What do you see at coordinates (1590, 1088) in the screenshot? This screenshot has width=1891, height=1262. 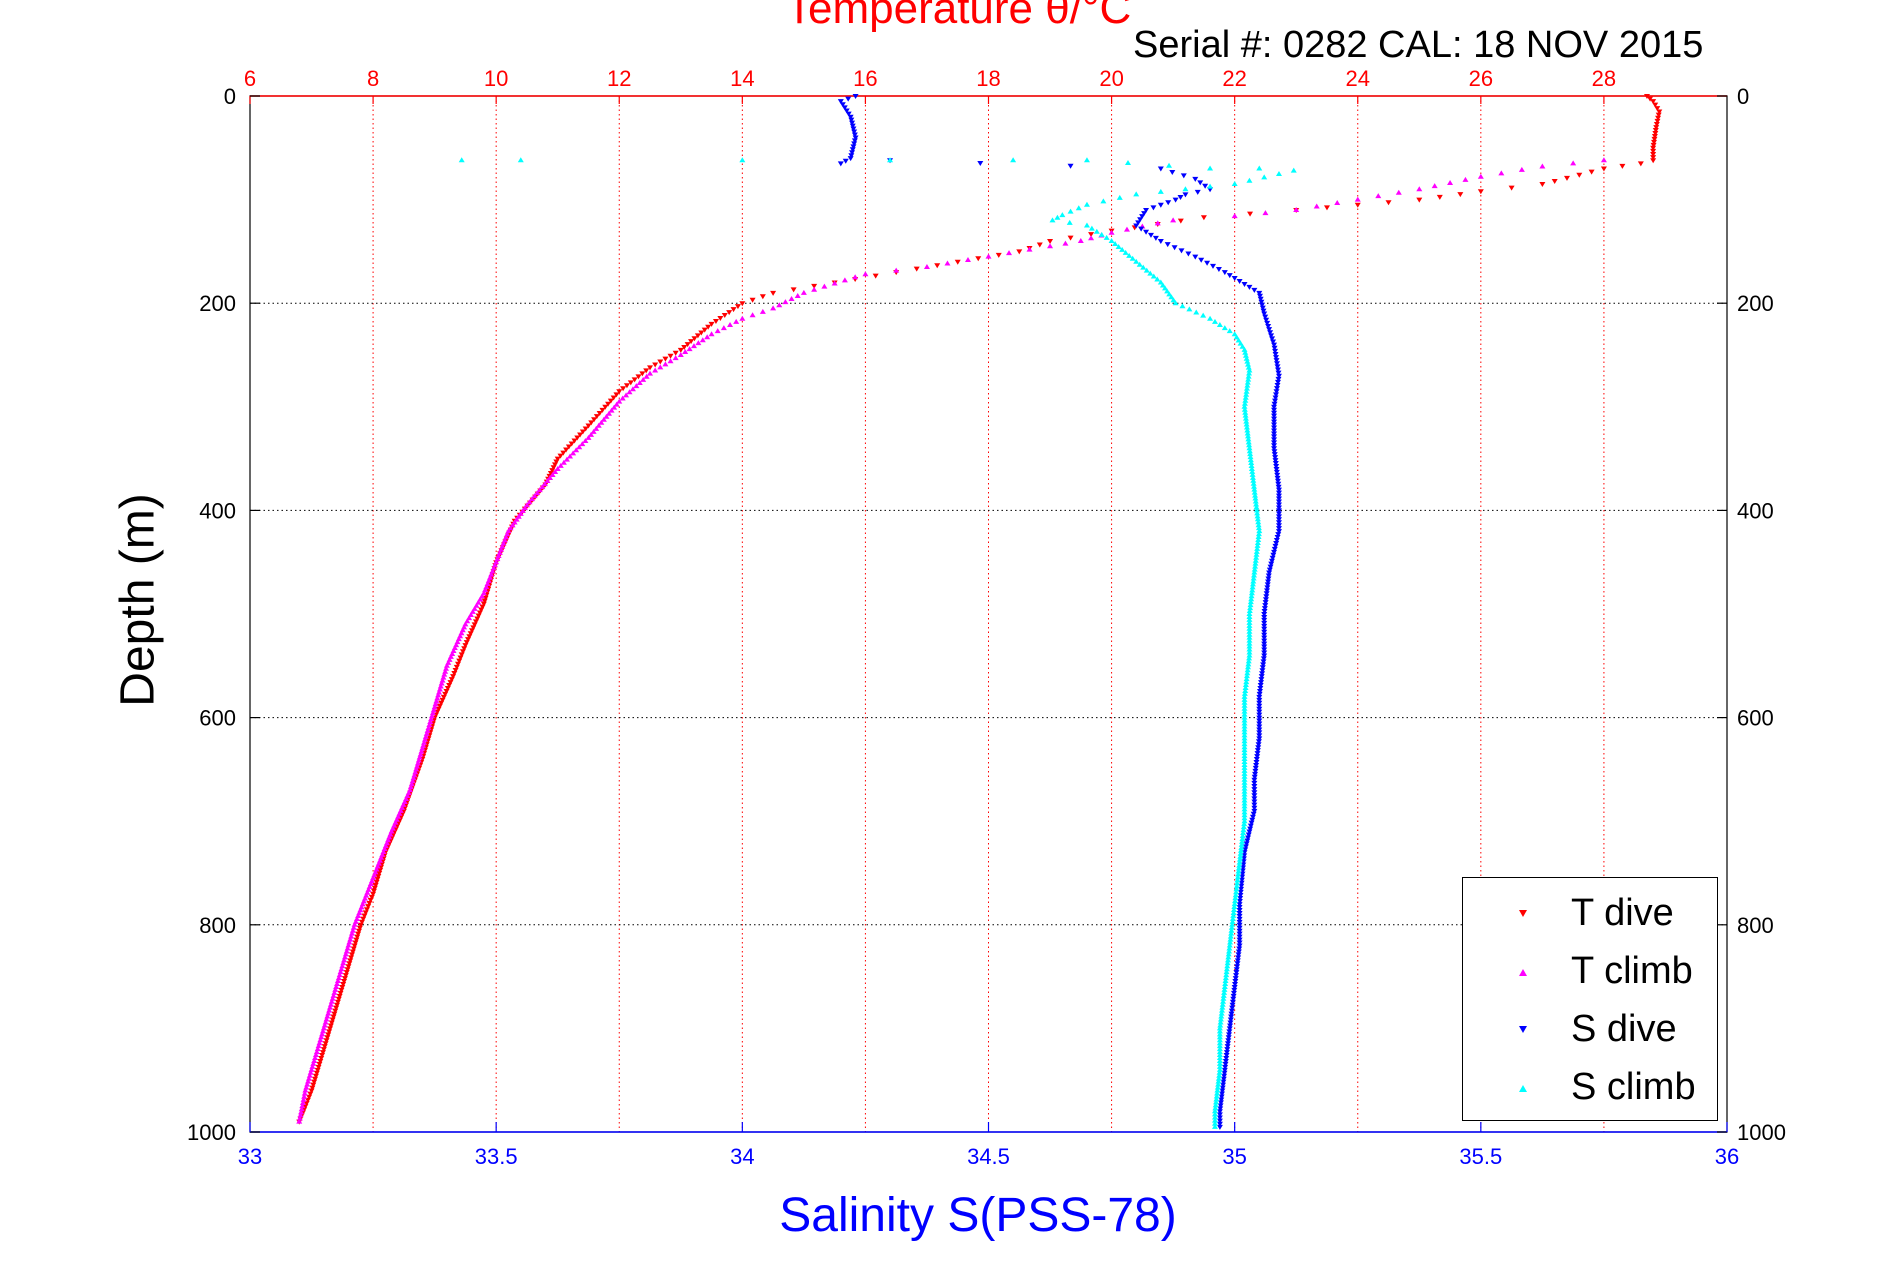 I see `legend-item-s-climb: S climb` at bounding box center [1590, 1088].